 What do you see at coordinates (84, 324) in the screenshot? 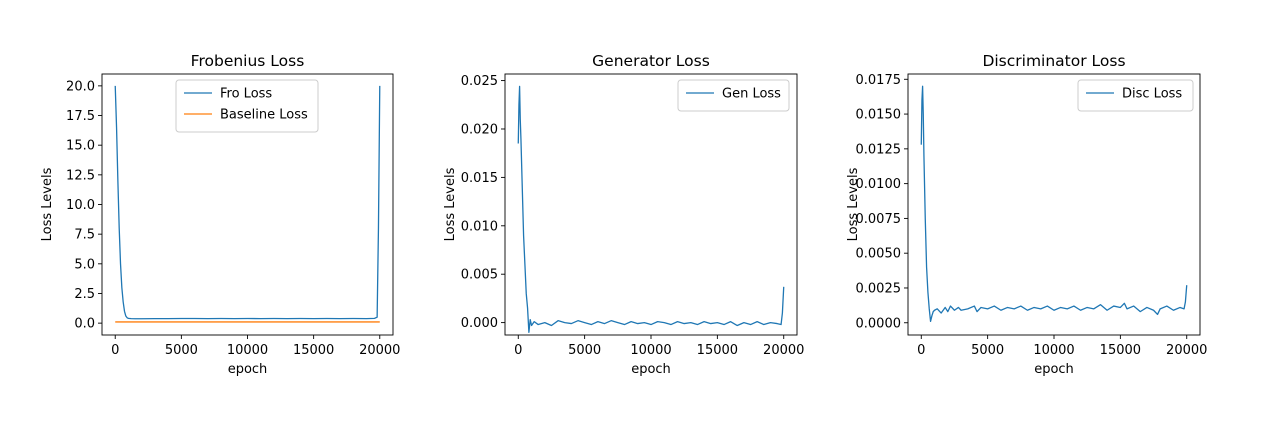
I see `y-tick-label: 0.0` at bounding box center [84, 324].